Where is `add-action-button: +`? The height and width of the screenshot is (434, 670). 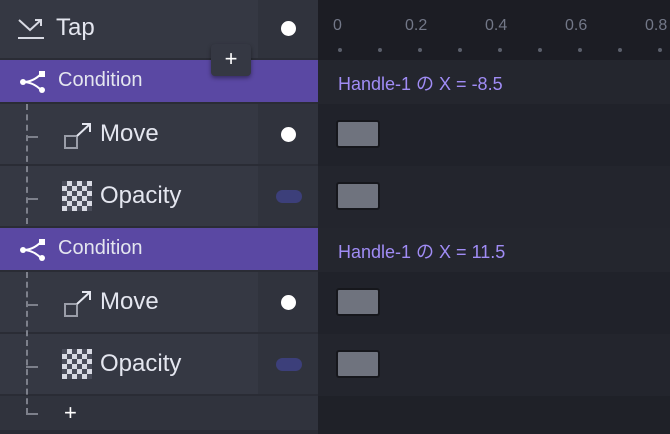 add-action-button: + is located at coordinates (70, 412).